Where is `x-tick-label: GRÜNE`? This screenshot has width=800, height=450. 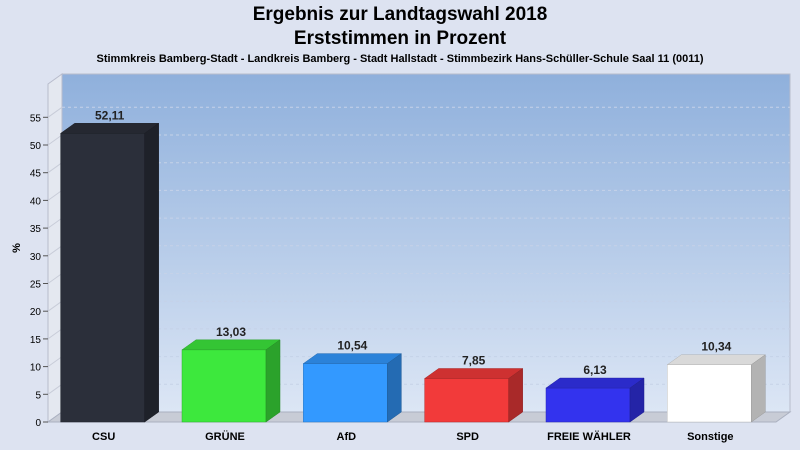
x-tick-label: GRÜNE is located at coordinates (225, 436).